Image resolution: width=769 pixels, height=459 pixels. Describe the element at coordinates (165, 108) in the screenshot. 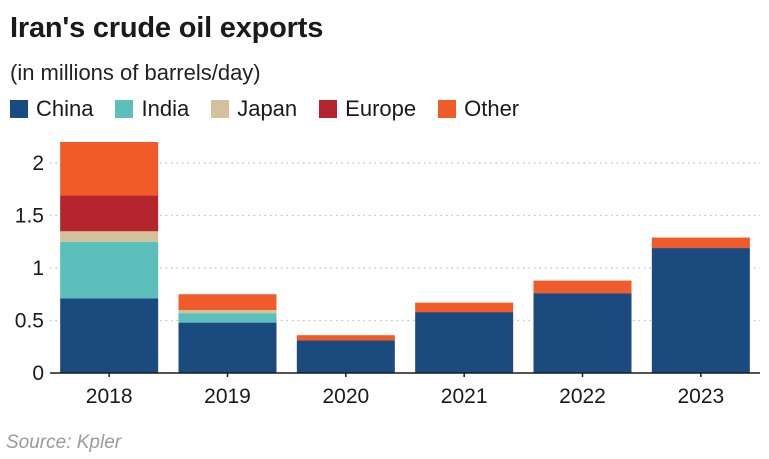

I see `legend-label: India` at that location.